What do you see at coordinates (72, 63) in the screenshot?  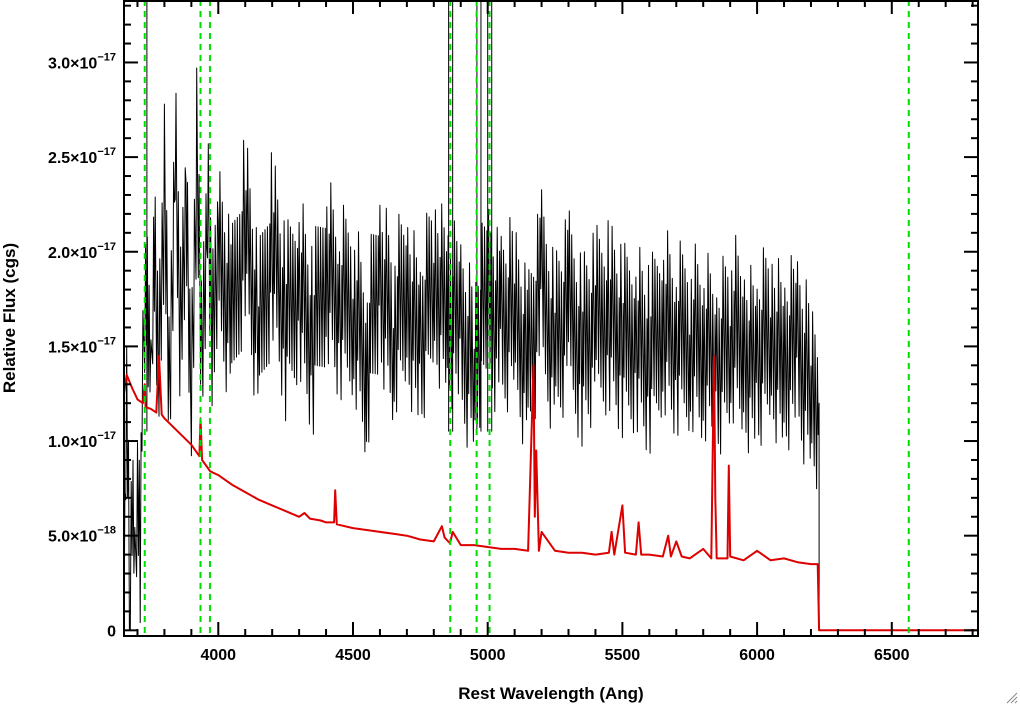 I see `y-tick-mantissa: 3.0×10` at bounding box center [72, 63].